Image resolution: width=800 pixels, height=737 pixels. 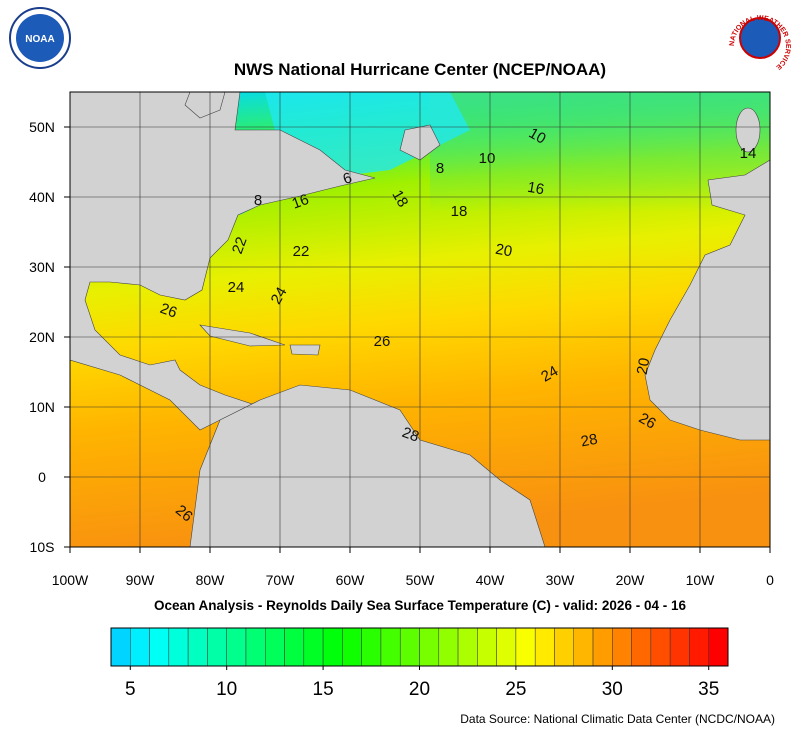 I want to click on x-tick-label: 30W, so click(x=561, y=580).